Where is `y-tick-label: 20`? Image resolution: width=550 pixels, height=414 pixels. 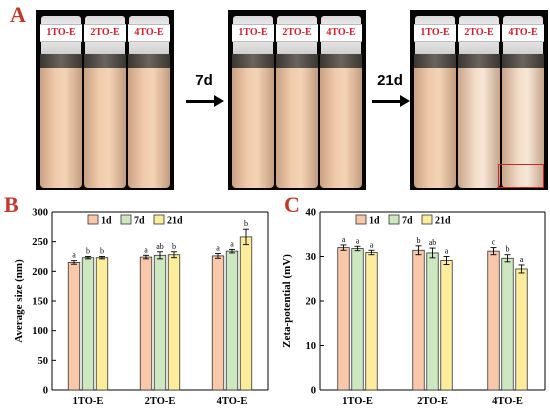 y-tick-label: 20 is located at coordinates (311, 302).